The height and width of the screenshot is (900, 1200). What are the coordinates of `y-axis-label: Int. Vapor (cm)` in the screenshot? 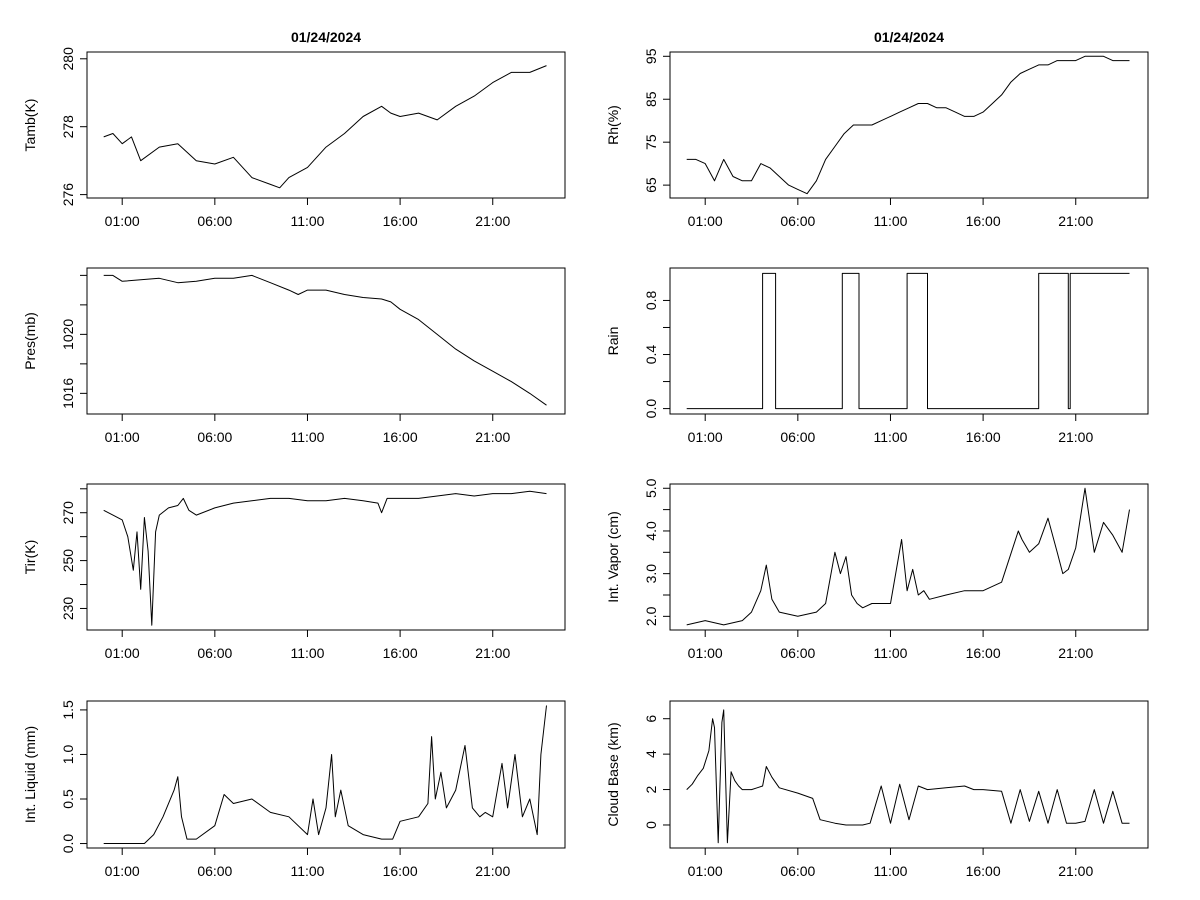 It's located at (613, 557).